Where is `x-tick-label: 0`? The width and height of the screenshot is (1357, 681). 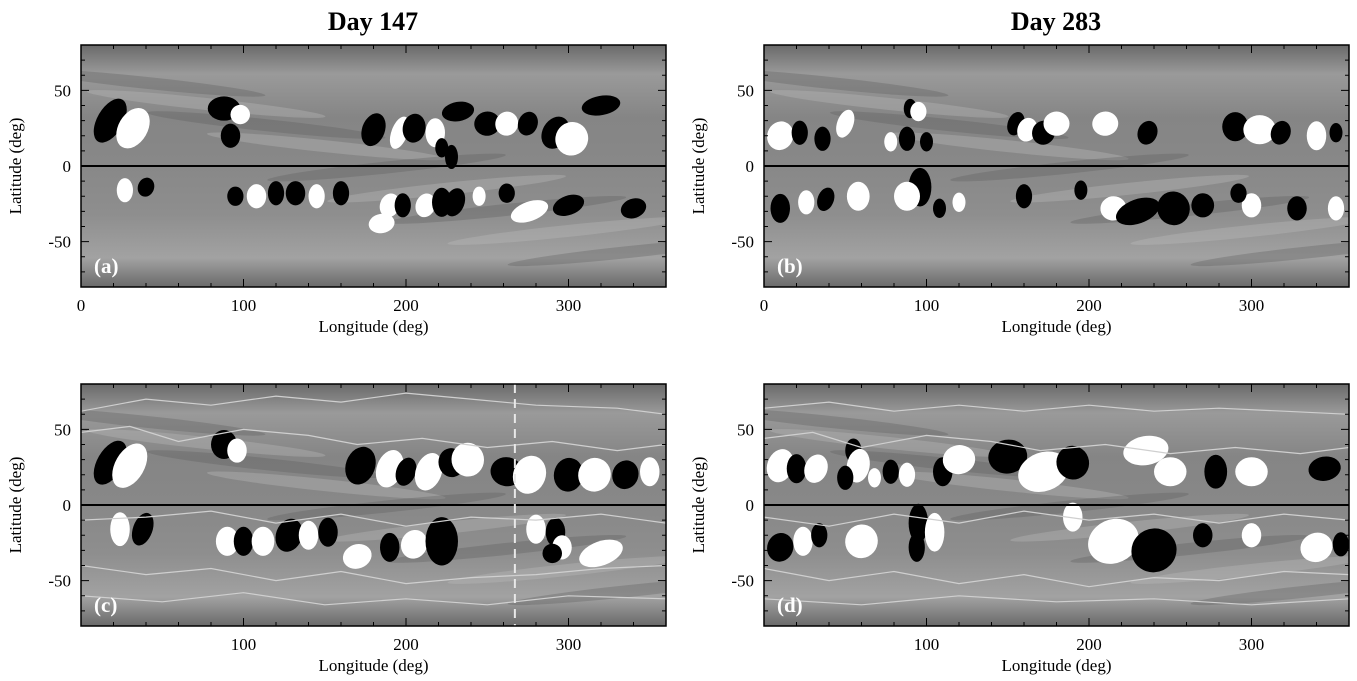 x-tick-label: 0 is located at coordinates (764, 305).